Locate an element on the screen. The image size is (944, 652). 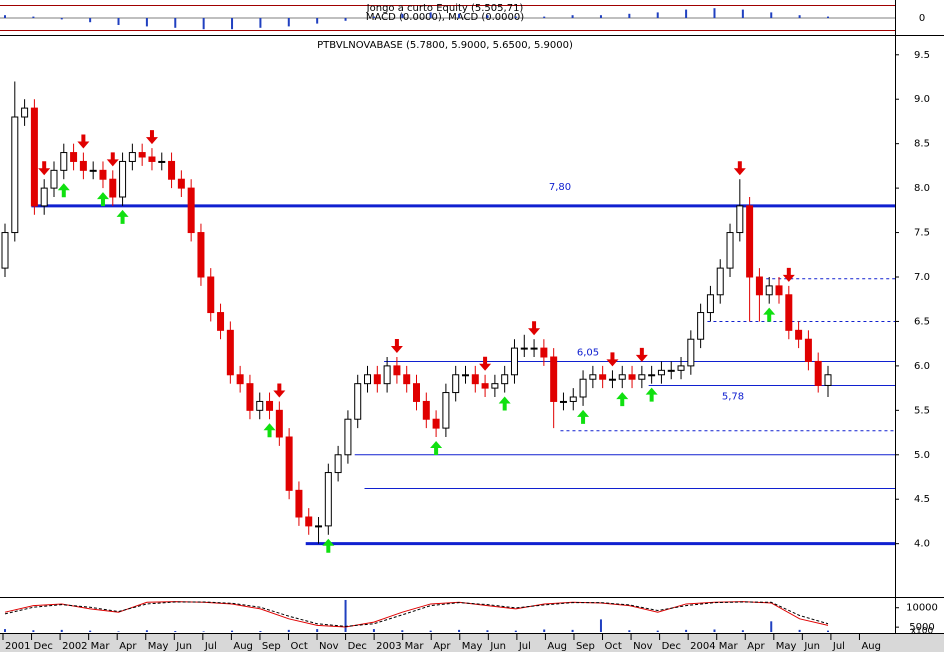
x-axis-band is located at coordinates (472, 643).